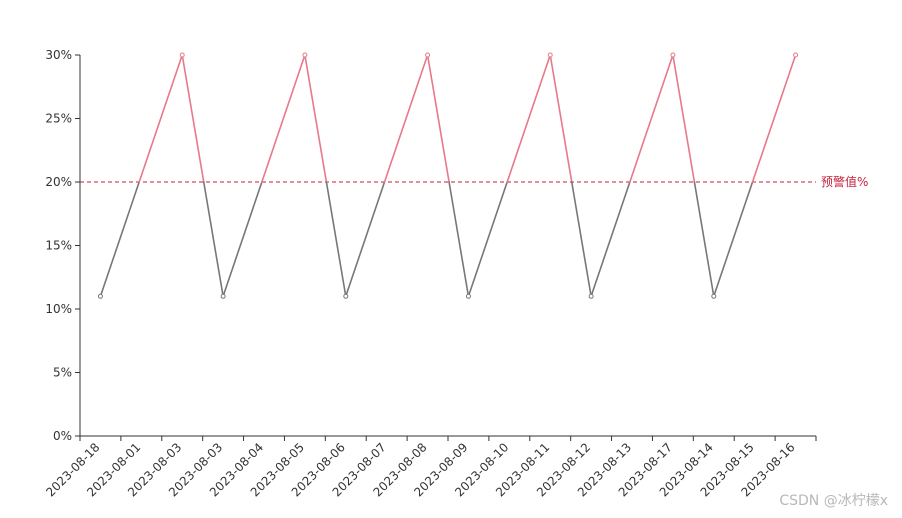  Describe the element at coordinates (62, 436) in the screenshot. I see `y-tick-label: 0%` at that location.